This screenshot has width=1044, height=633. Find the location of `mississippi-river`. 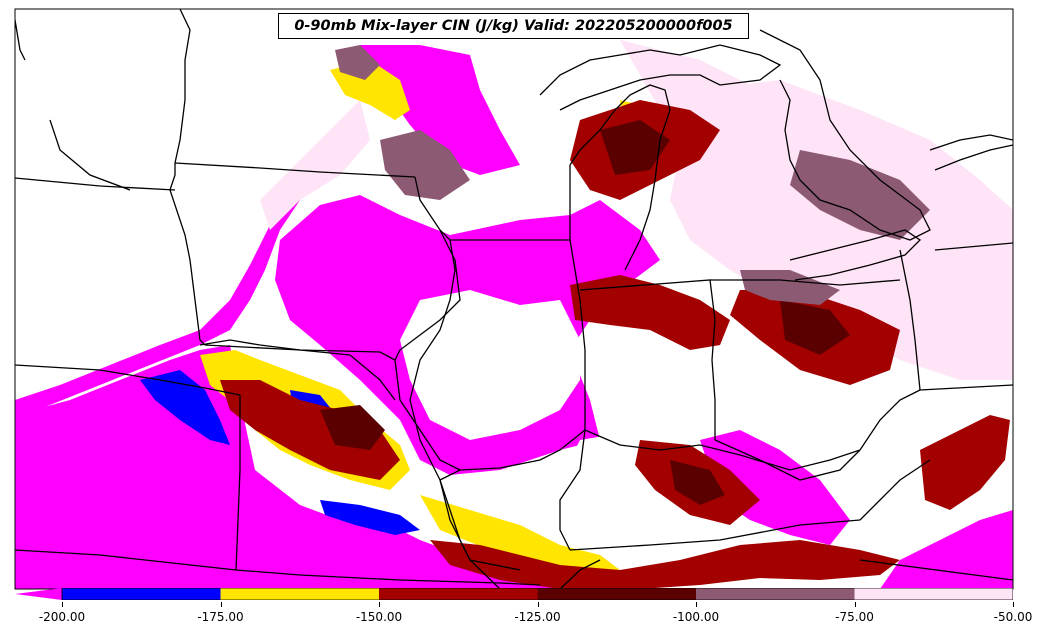

mississippi-river is located at coordinates (455, 414).